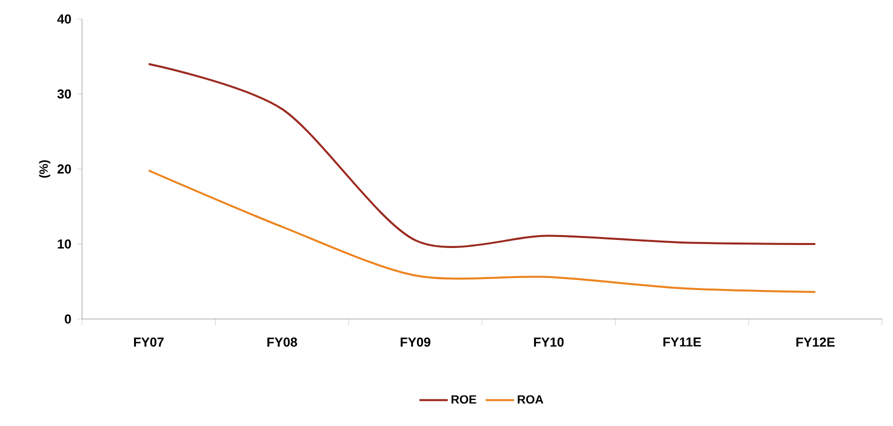 The height and width of the screenshot is (426, 893). I want to click on x-tick-label: FY07, so click(149, 342).